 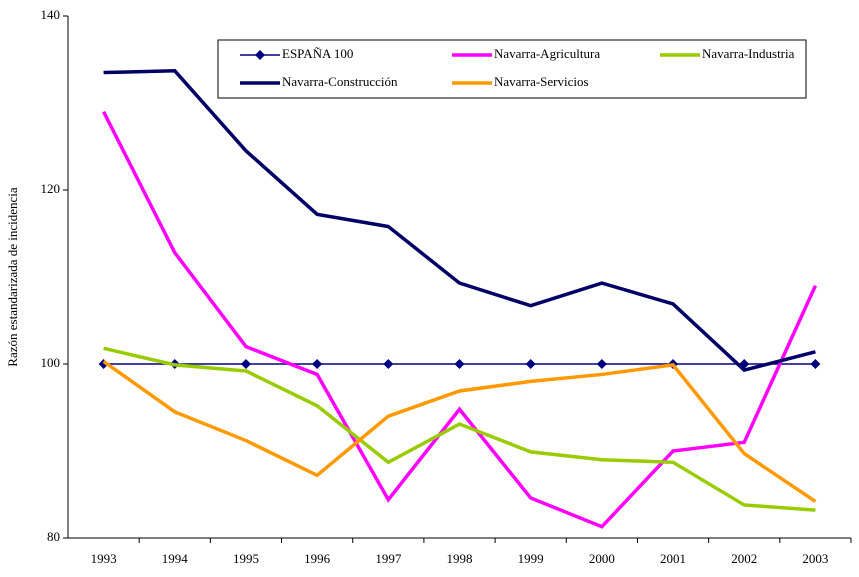 What do you see at coordinates (340, 81) in the screenshot?
I see `legend-label: Navarra-Construcción` at bounding box center [340, 81].